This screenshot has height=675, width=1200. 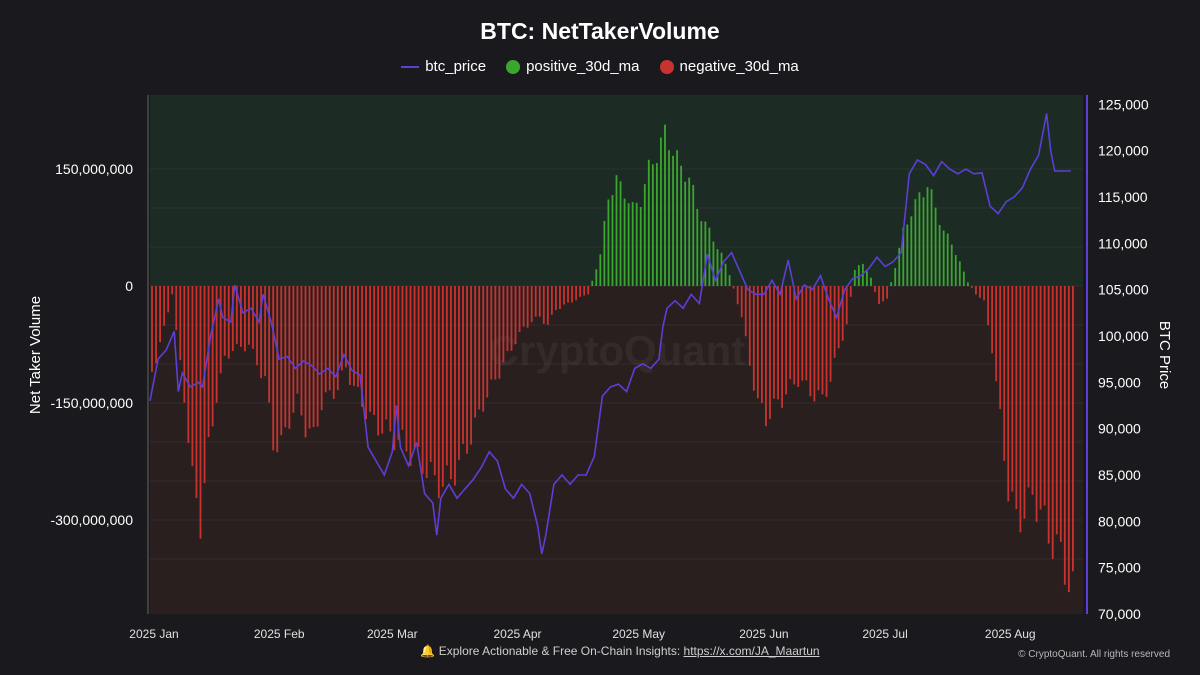 I want to click on legend-item-negative: negative_30d_ma, so click(x=729, y=66).